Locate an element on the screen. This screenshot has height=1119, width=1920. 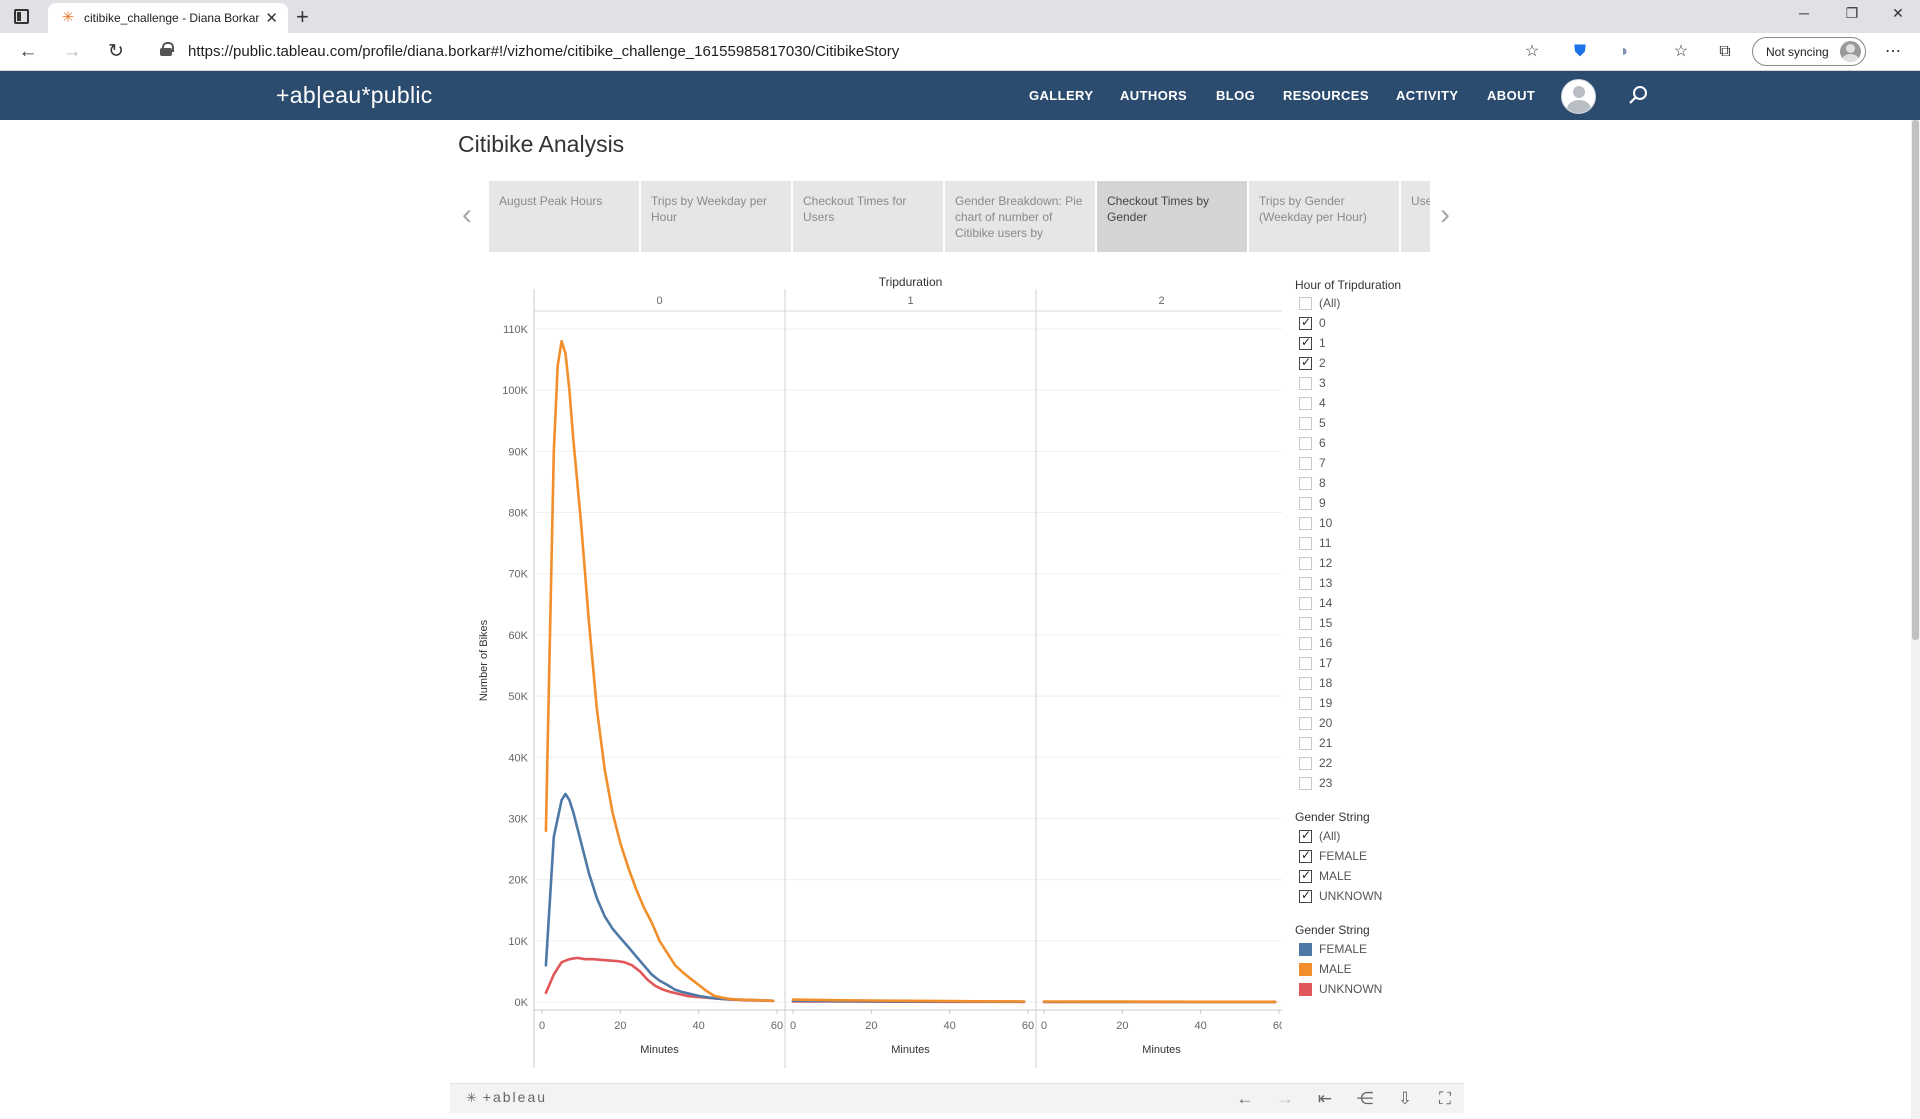
gender-filter-option: (All) is located at coordinates (1359, 837).